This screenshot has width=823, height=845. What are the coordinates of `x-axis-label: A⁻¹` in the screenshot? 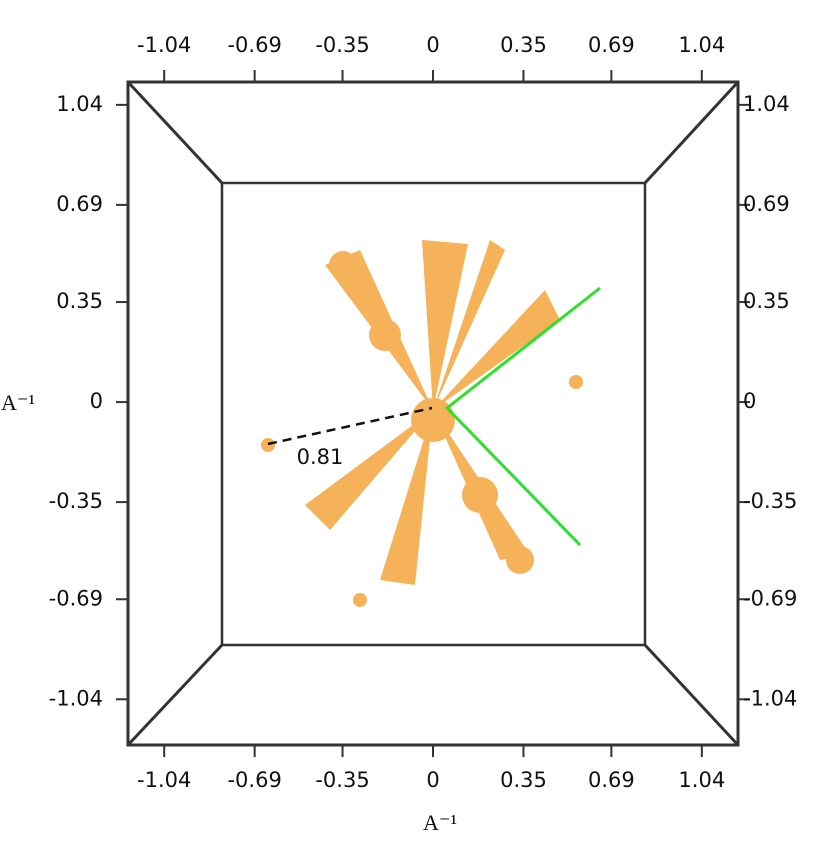 It's located at (440, 822).